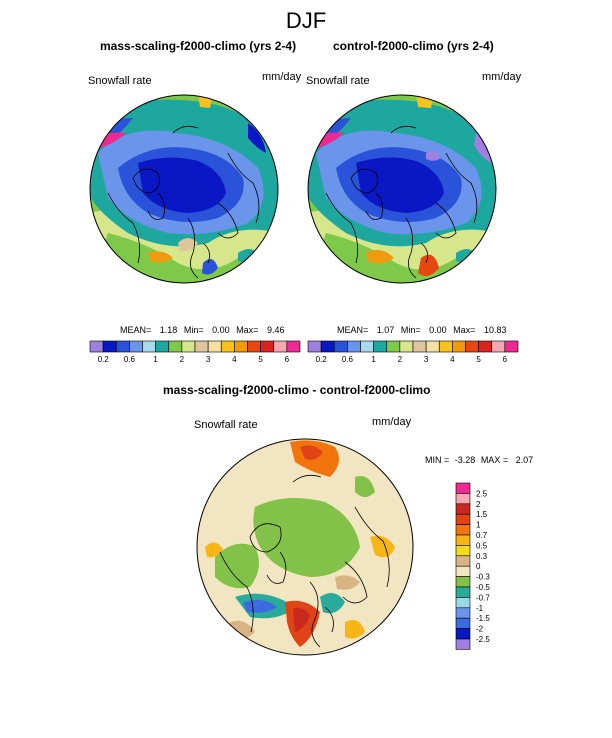  Describe the element at coordinates (104, 359) in the screenshot. I see `left-colorbar-tick-label: 0.2` at that location.